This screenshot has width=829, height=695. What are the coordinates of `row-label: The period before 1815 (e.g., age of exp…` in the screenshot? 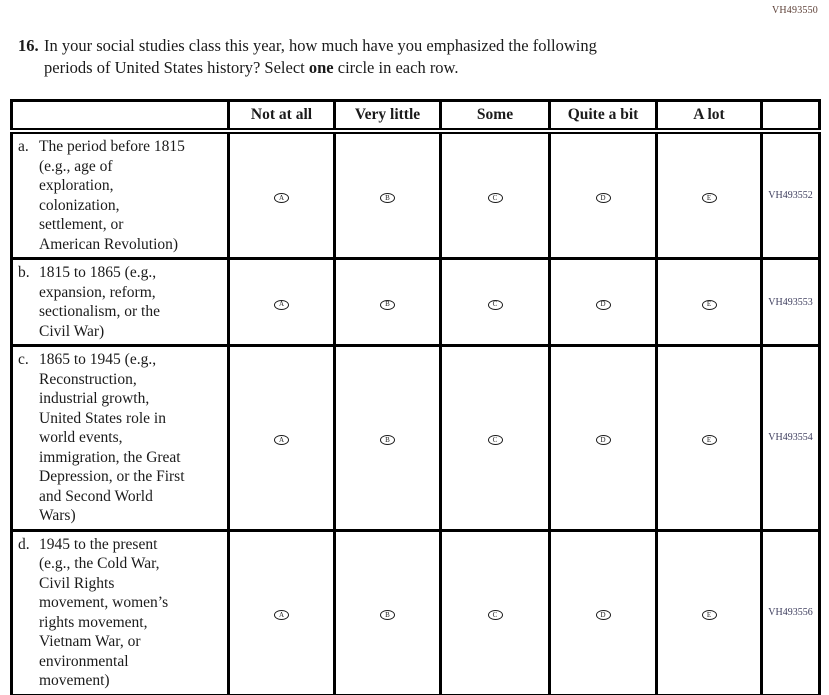 It's located at (112, 195).